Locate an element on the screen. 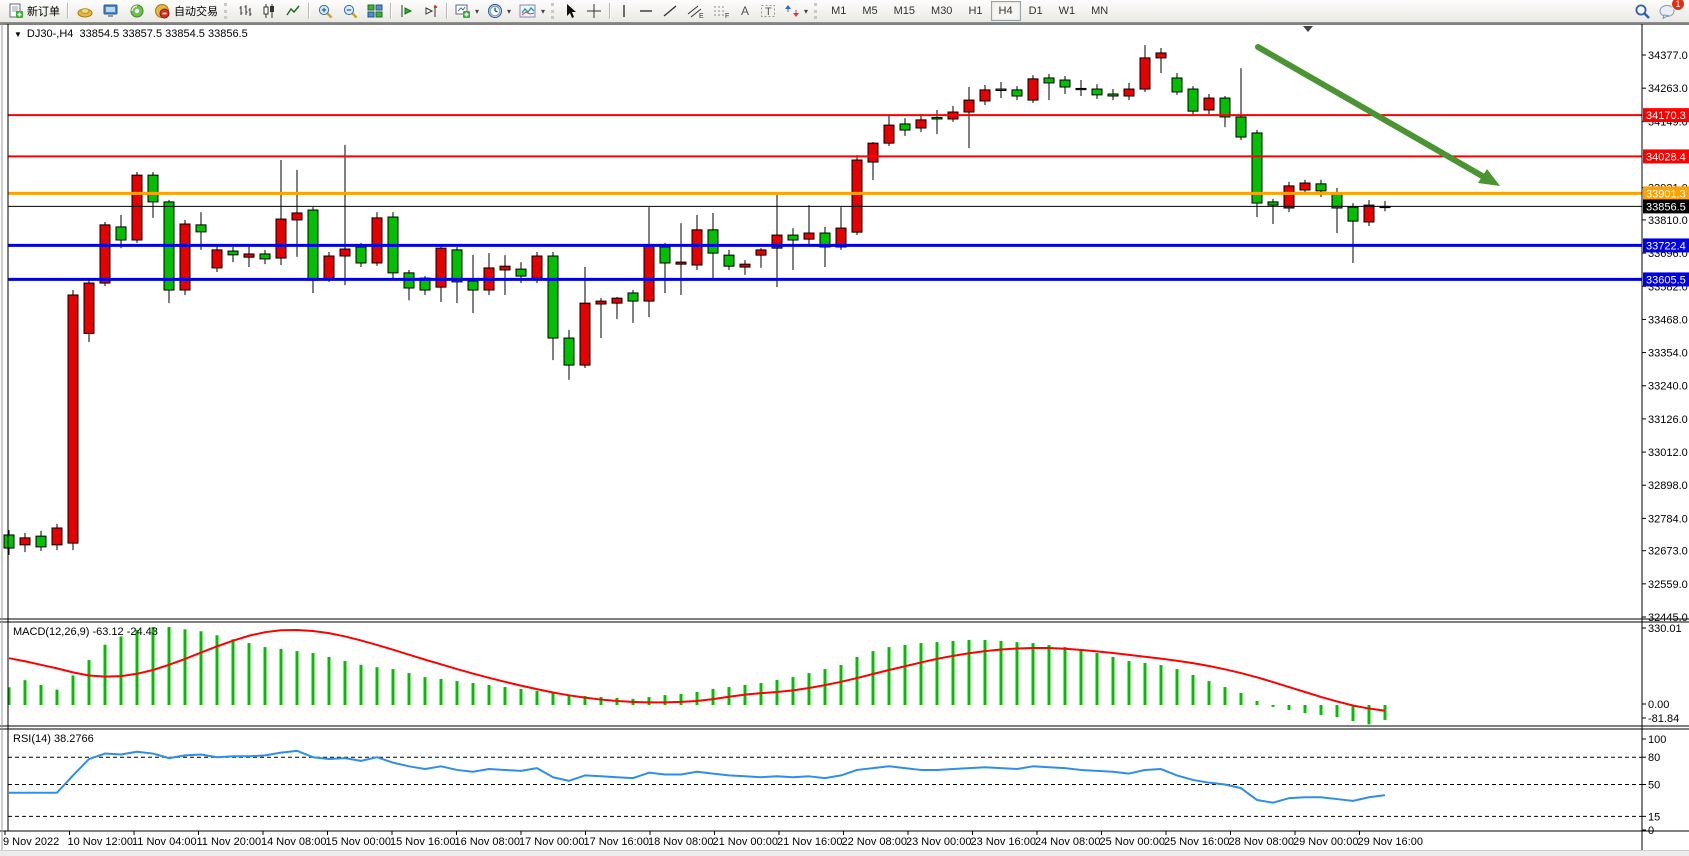 Image resolution: width=1689 pixels, height=856 pixels. time-axis-label: 22 Nov 08:00 is located at coordinates (874, 842).